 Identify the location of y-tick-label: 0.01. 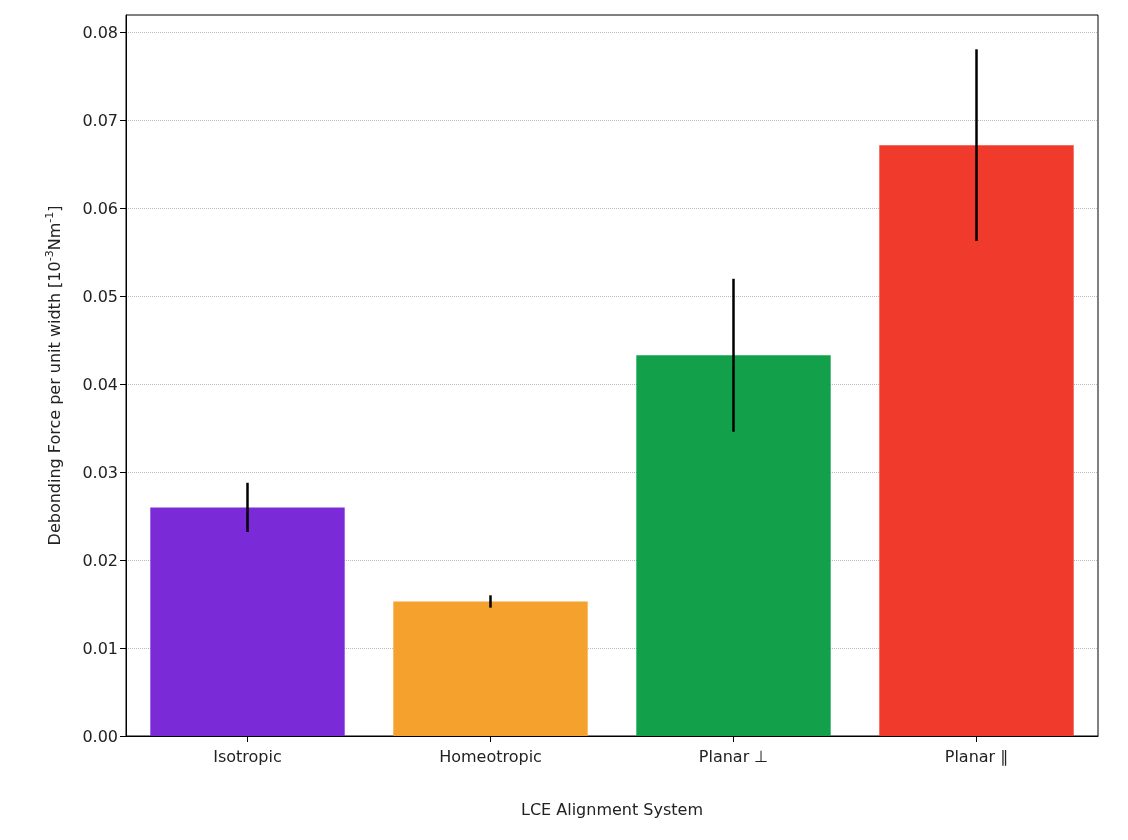
(100, 648).